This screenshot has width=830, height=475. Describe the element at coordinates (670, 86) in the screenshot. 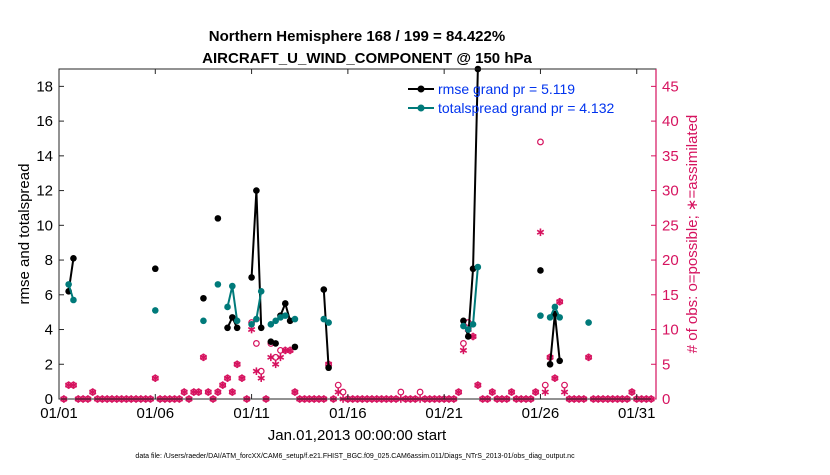

I see `y2-tick-label: 45` at that location.